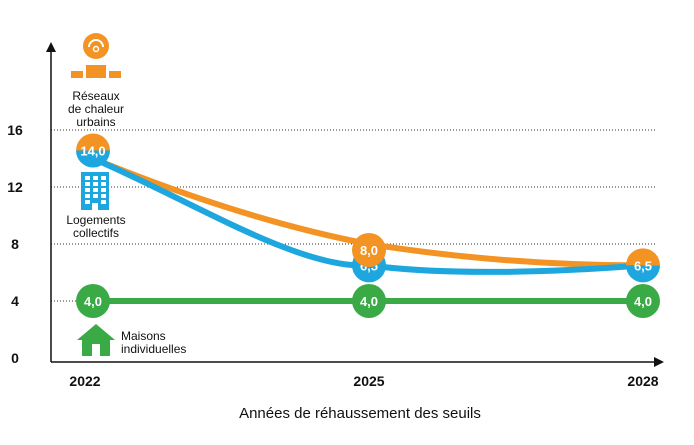 This screenshot has height=445, width=694. What do you see at coordinates (15, 358) in the screenshot?
I see `y-tick-label: 0` at bounding box center [15, 358].